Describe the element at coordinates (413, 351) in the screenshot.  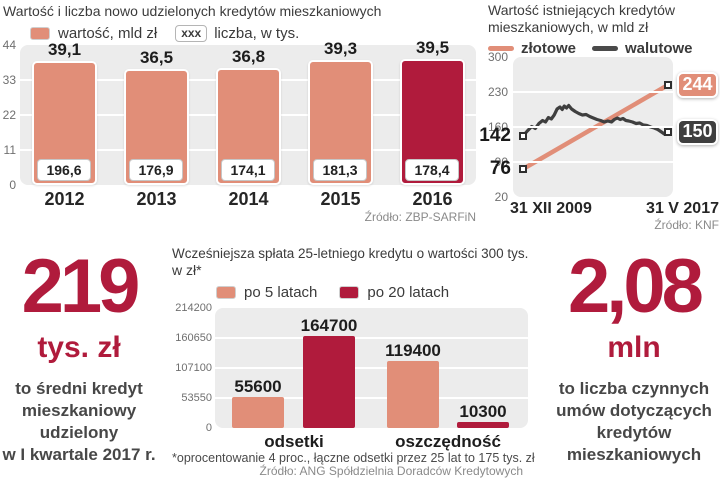
I see `bar-value-label: 119400` at that location.